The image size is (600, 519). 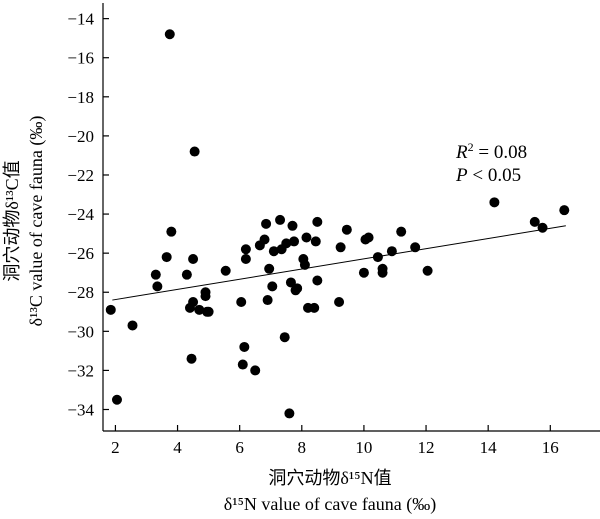 I want to click on x-tick-label: 10, so click(x=363, y=447).